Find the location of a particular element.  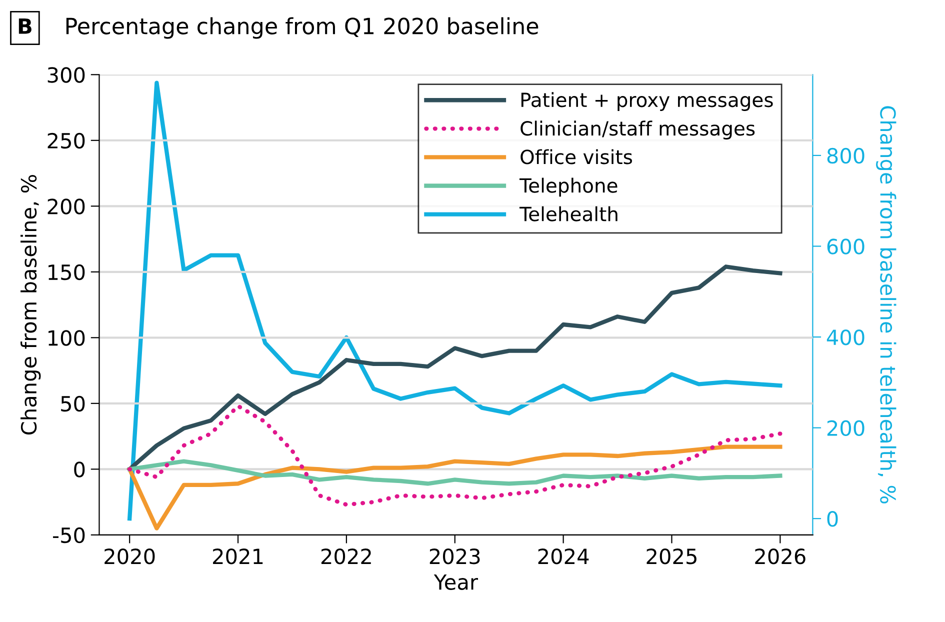

y-tick-label: 200 is located at coordinates (66, 206).